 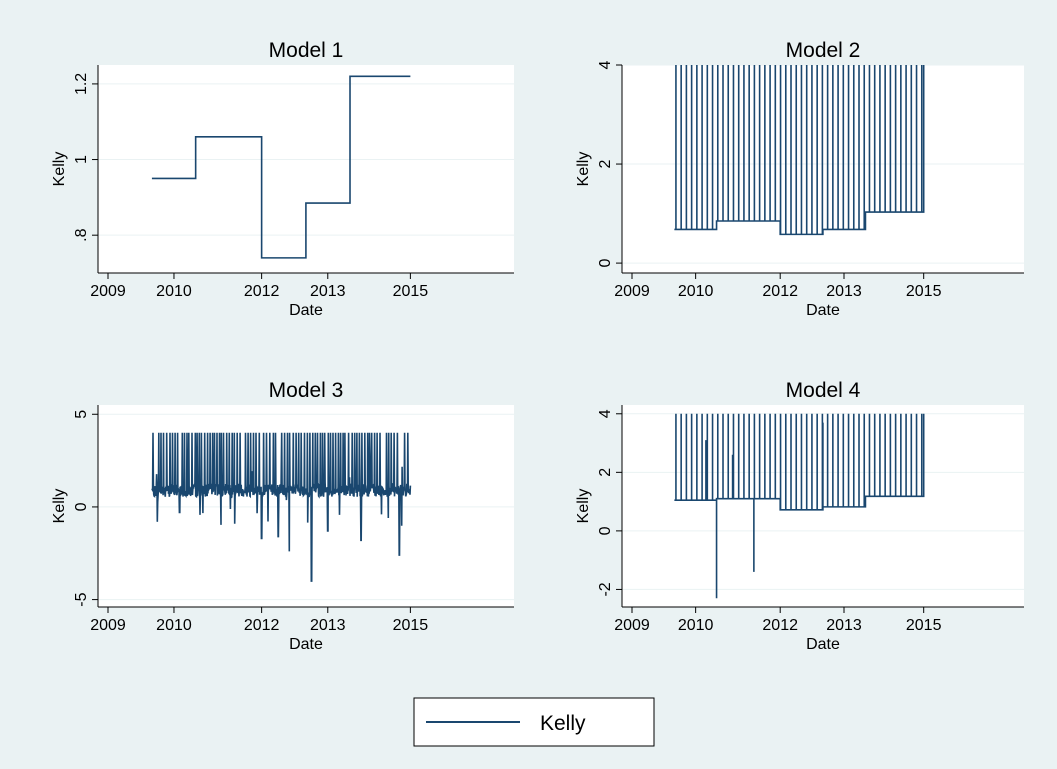 I want to click on y-tick-label: -5, so click(x=81, y=599).